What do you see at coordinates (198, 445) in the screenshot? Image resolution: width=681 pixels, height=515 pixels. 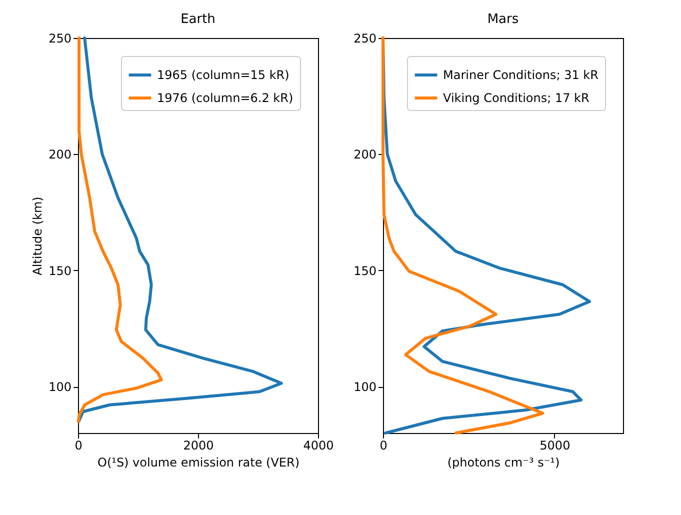 I see `x-tick-label: 2000` at bounding box center [198, 445].